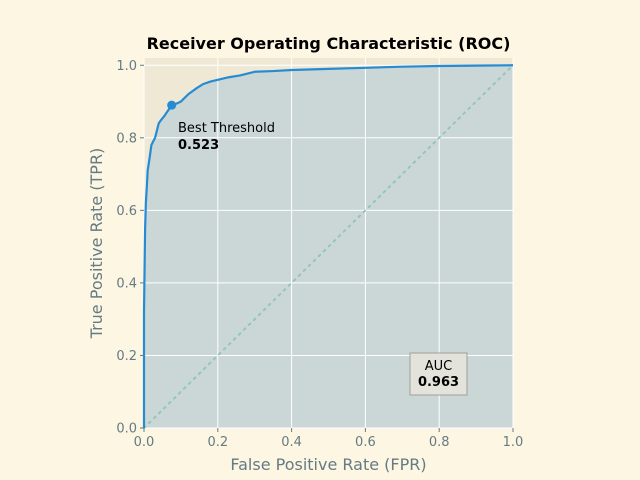  I want to click on best-threshold-label: Best Threshold, so click(226, 128).